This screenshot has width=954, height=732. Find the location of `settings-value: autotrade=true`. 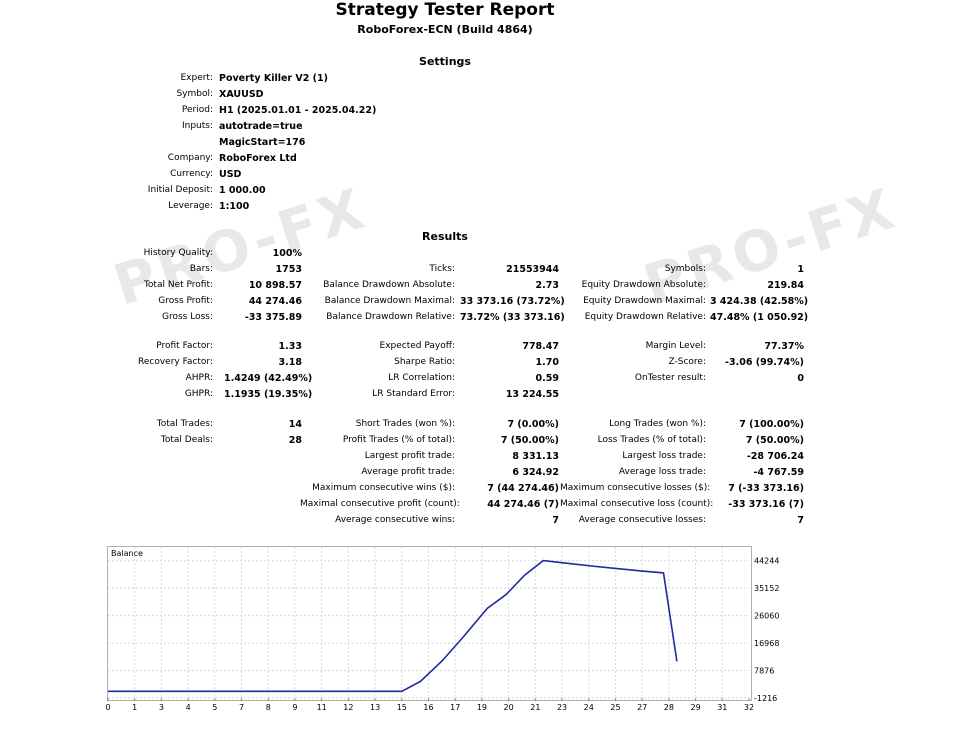

settings-value: autotrade=true is located at coordinates (261, 126).